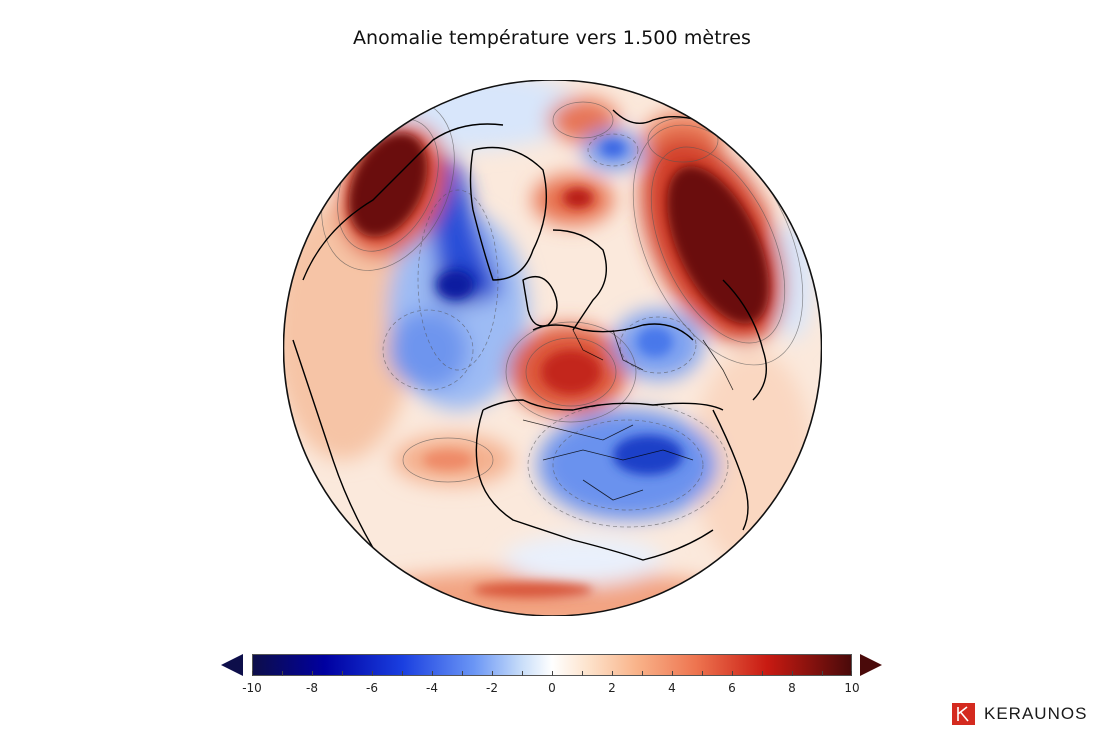 This screenshot has height=736, width=1104. What do you see at coordinates (732, 688) in the screenshot?
I see `tick-label: 6` at bounding box center [732, 688].